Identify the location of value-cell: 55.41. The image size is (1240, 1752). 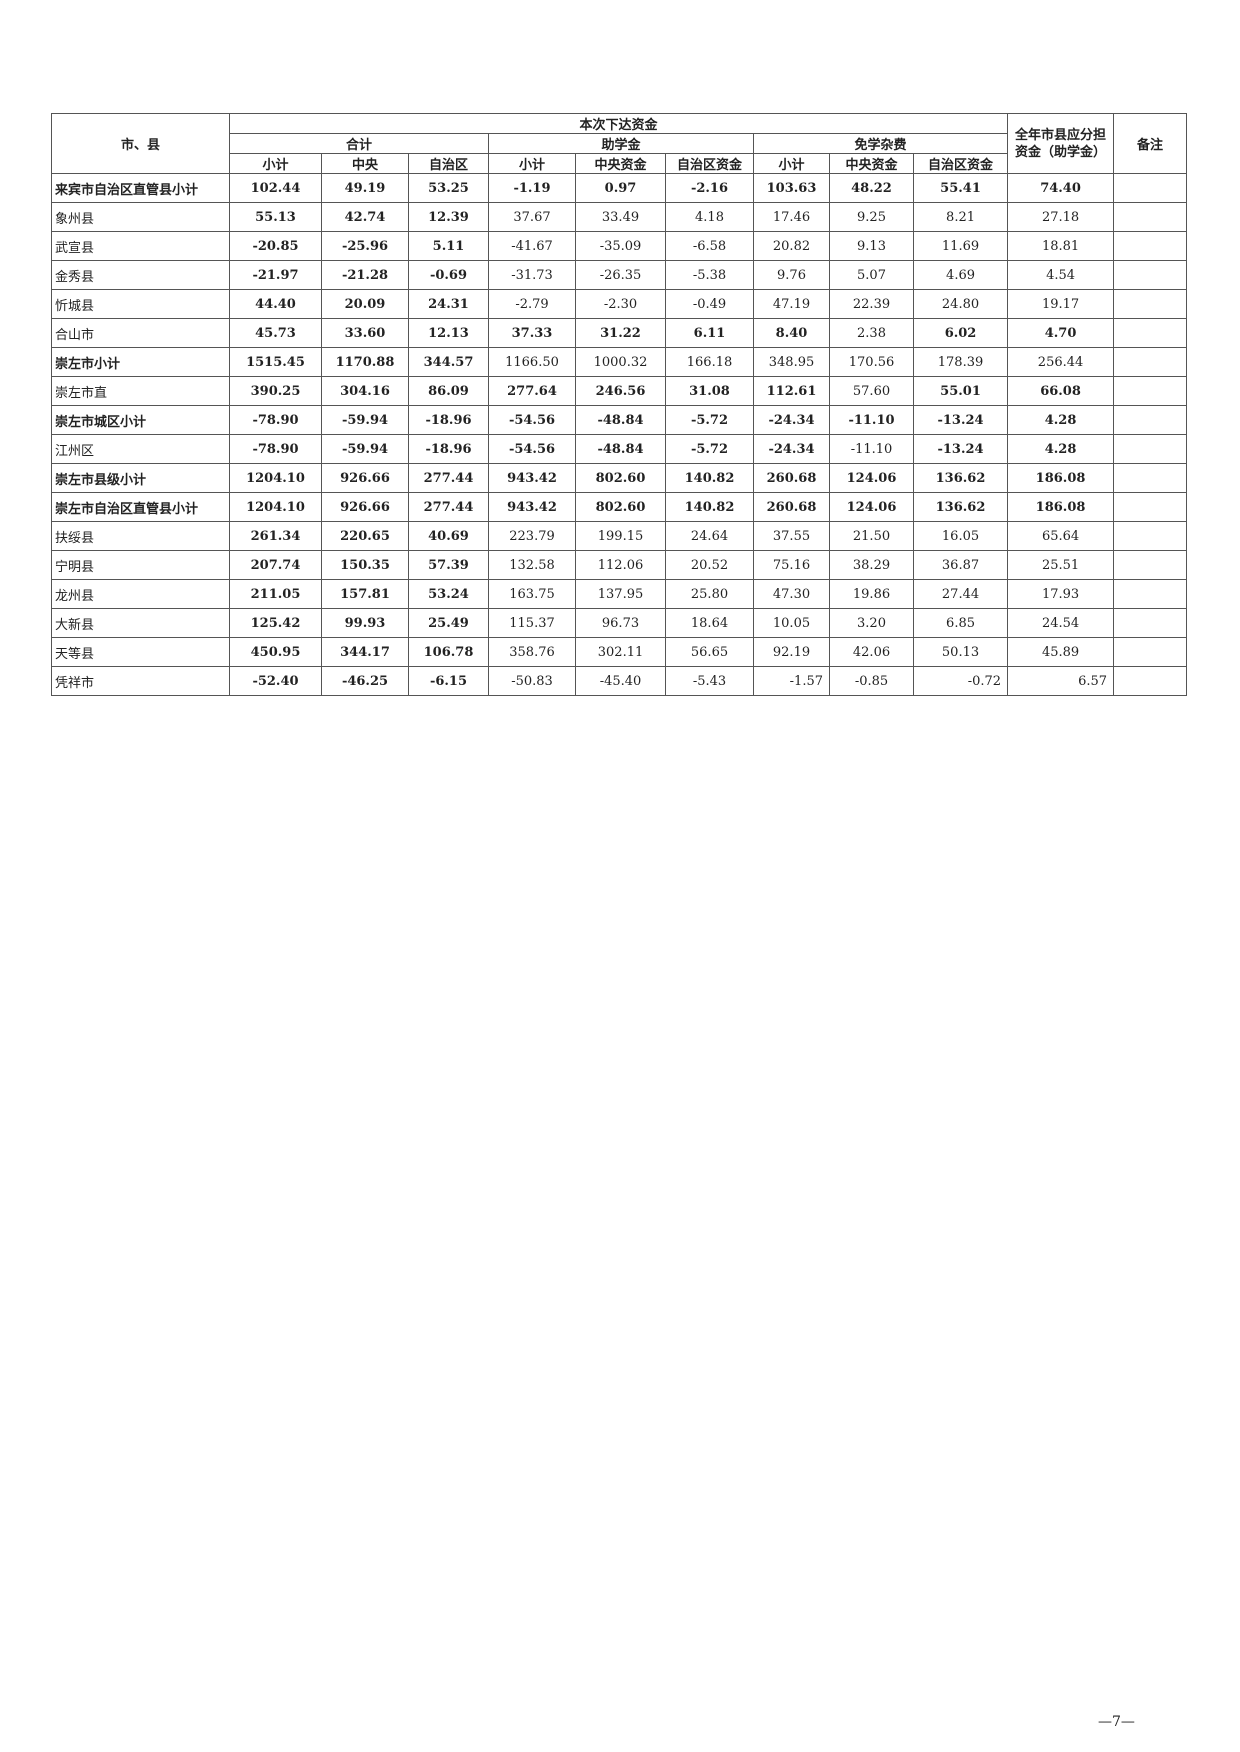
(960, 188).